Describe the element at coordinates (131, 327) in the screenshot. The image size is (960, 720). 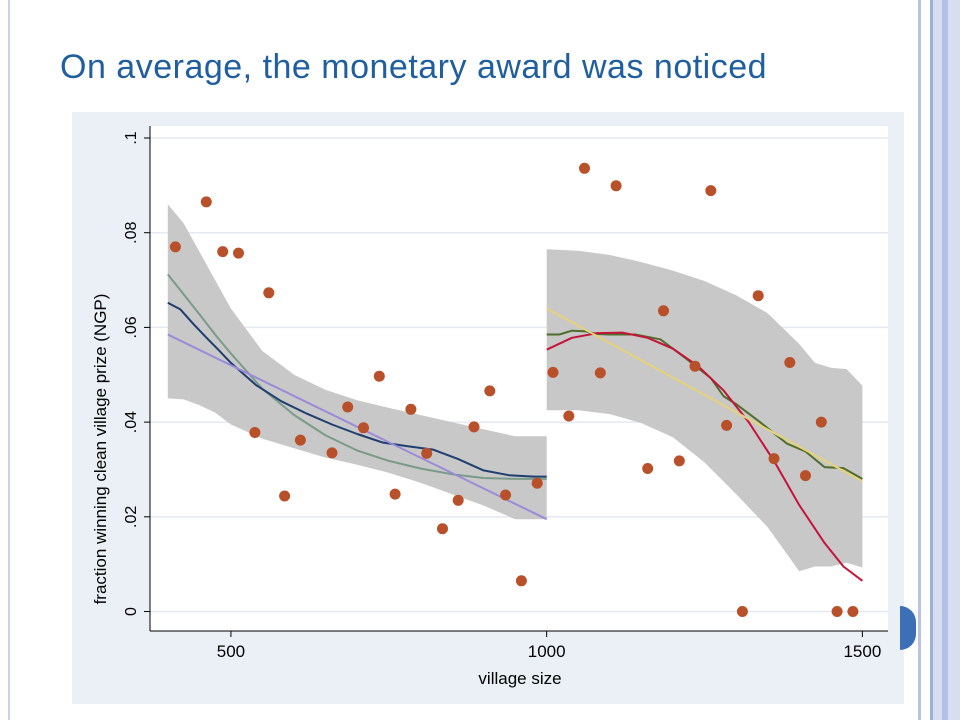
I see `y-tick-label: .06` at that location.